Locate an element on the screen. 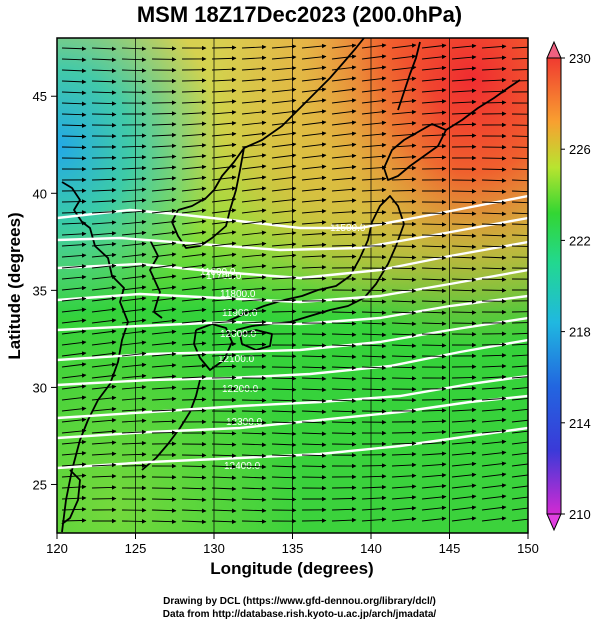 The image size is (599, 625). colorbar-tick-label: 230 is located at coordinates (580, 58).